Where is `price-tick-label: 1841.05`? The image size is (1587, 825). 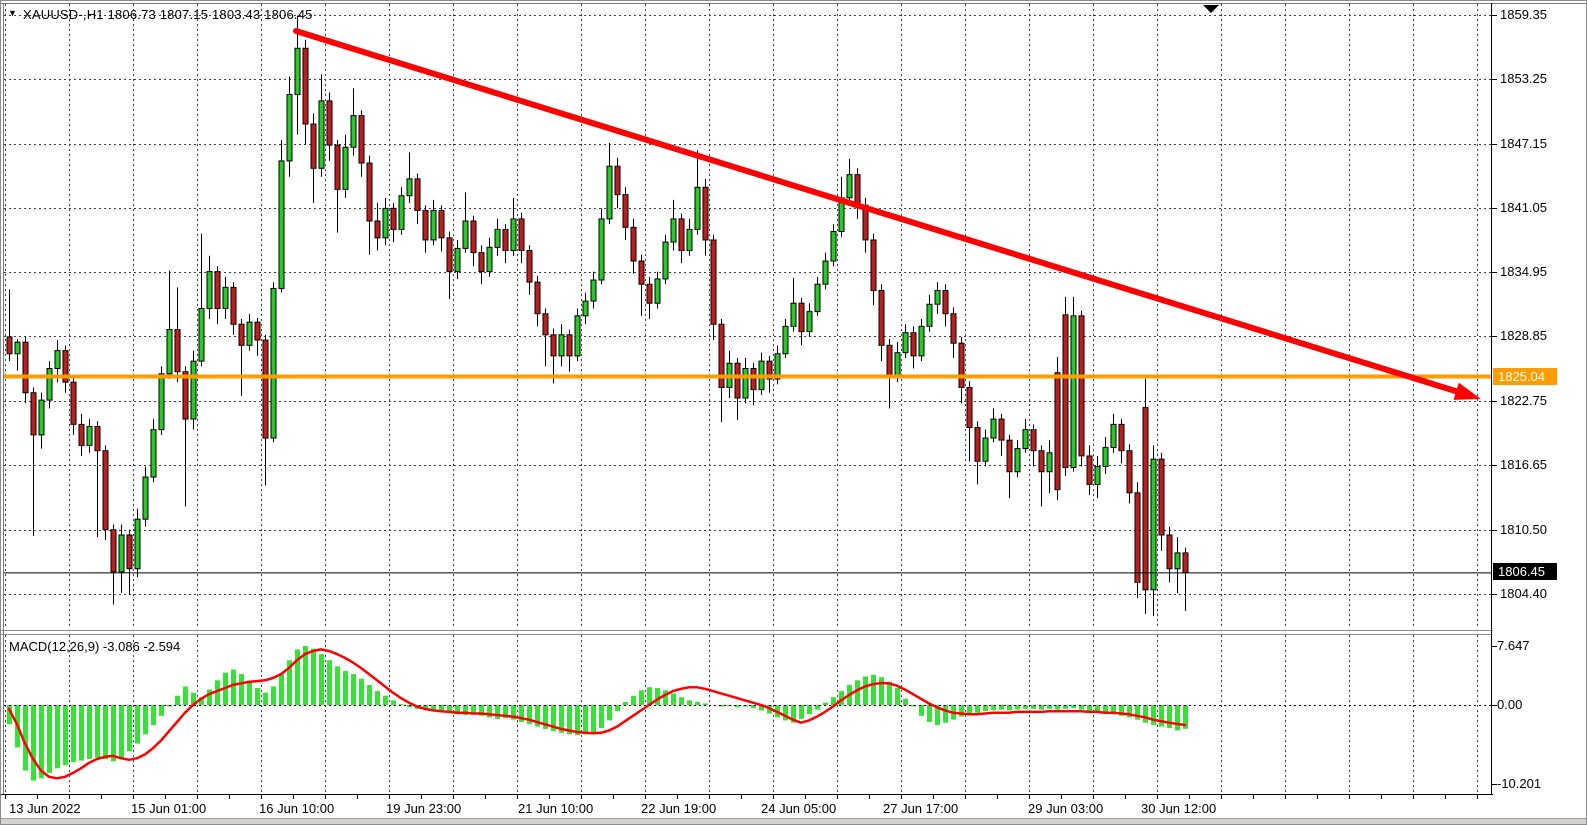 price-tick-label: 1841.05 is located at coordinates (1523, 207).